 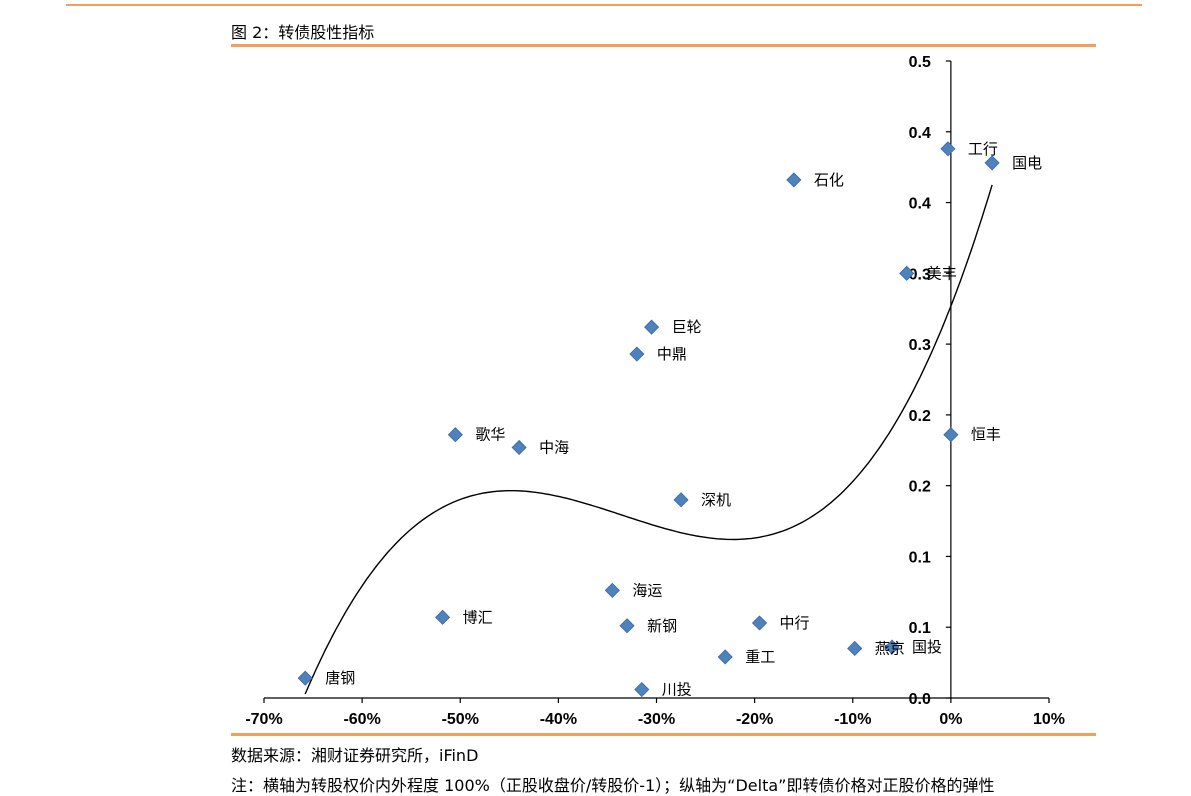 What do you see at coordinates (687, 327) in the screenshot?
I see `data-point-label: 巨轮` at bounding box center [687, 327].